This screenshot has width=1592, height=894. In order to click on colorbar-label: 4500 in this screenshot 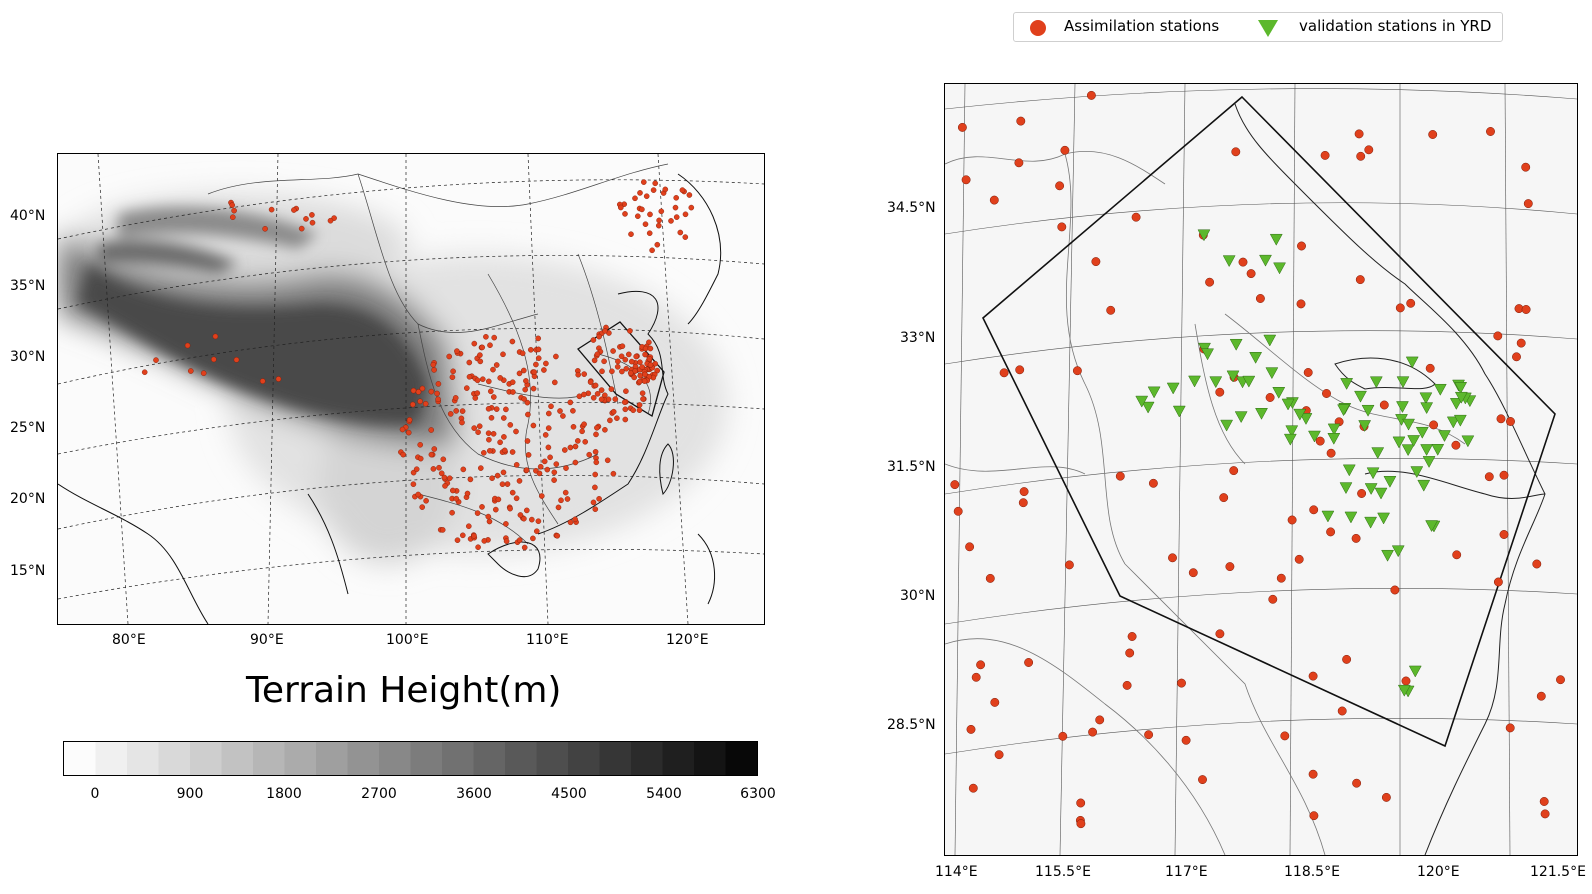, I will do `click(569, 794)`.